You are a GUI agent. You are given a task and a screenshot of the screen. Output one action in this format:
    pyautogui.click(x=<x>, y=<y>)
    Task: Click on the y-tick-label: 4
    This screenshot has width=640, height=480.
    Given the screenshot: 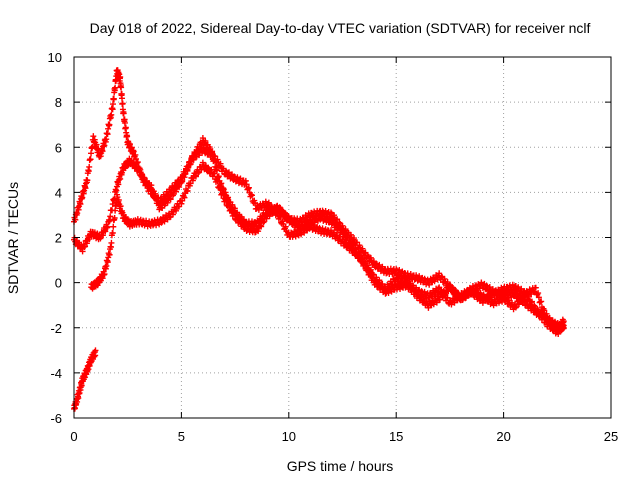 What is the action you would take?
    pyautogui.click(x=58, y=192)
    